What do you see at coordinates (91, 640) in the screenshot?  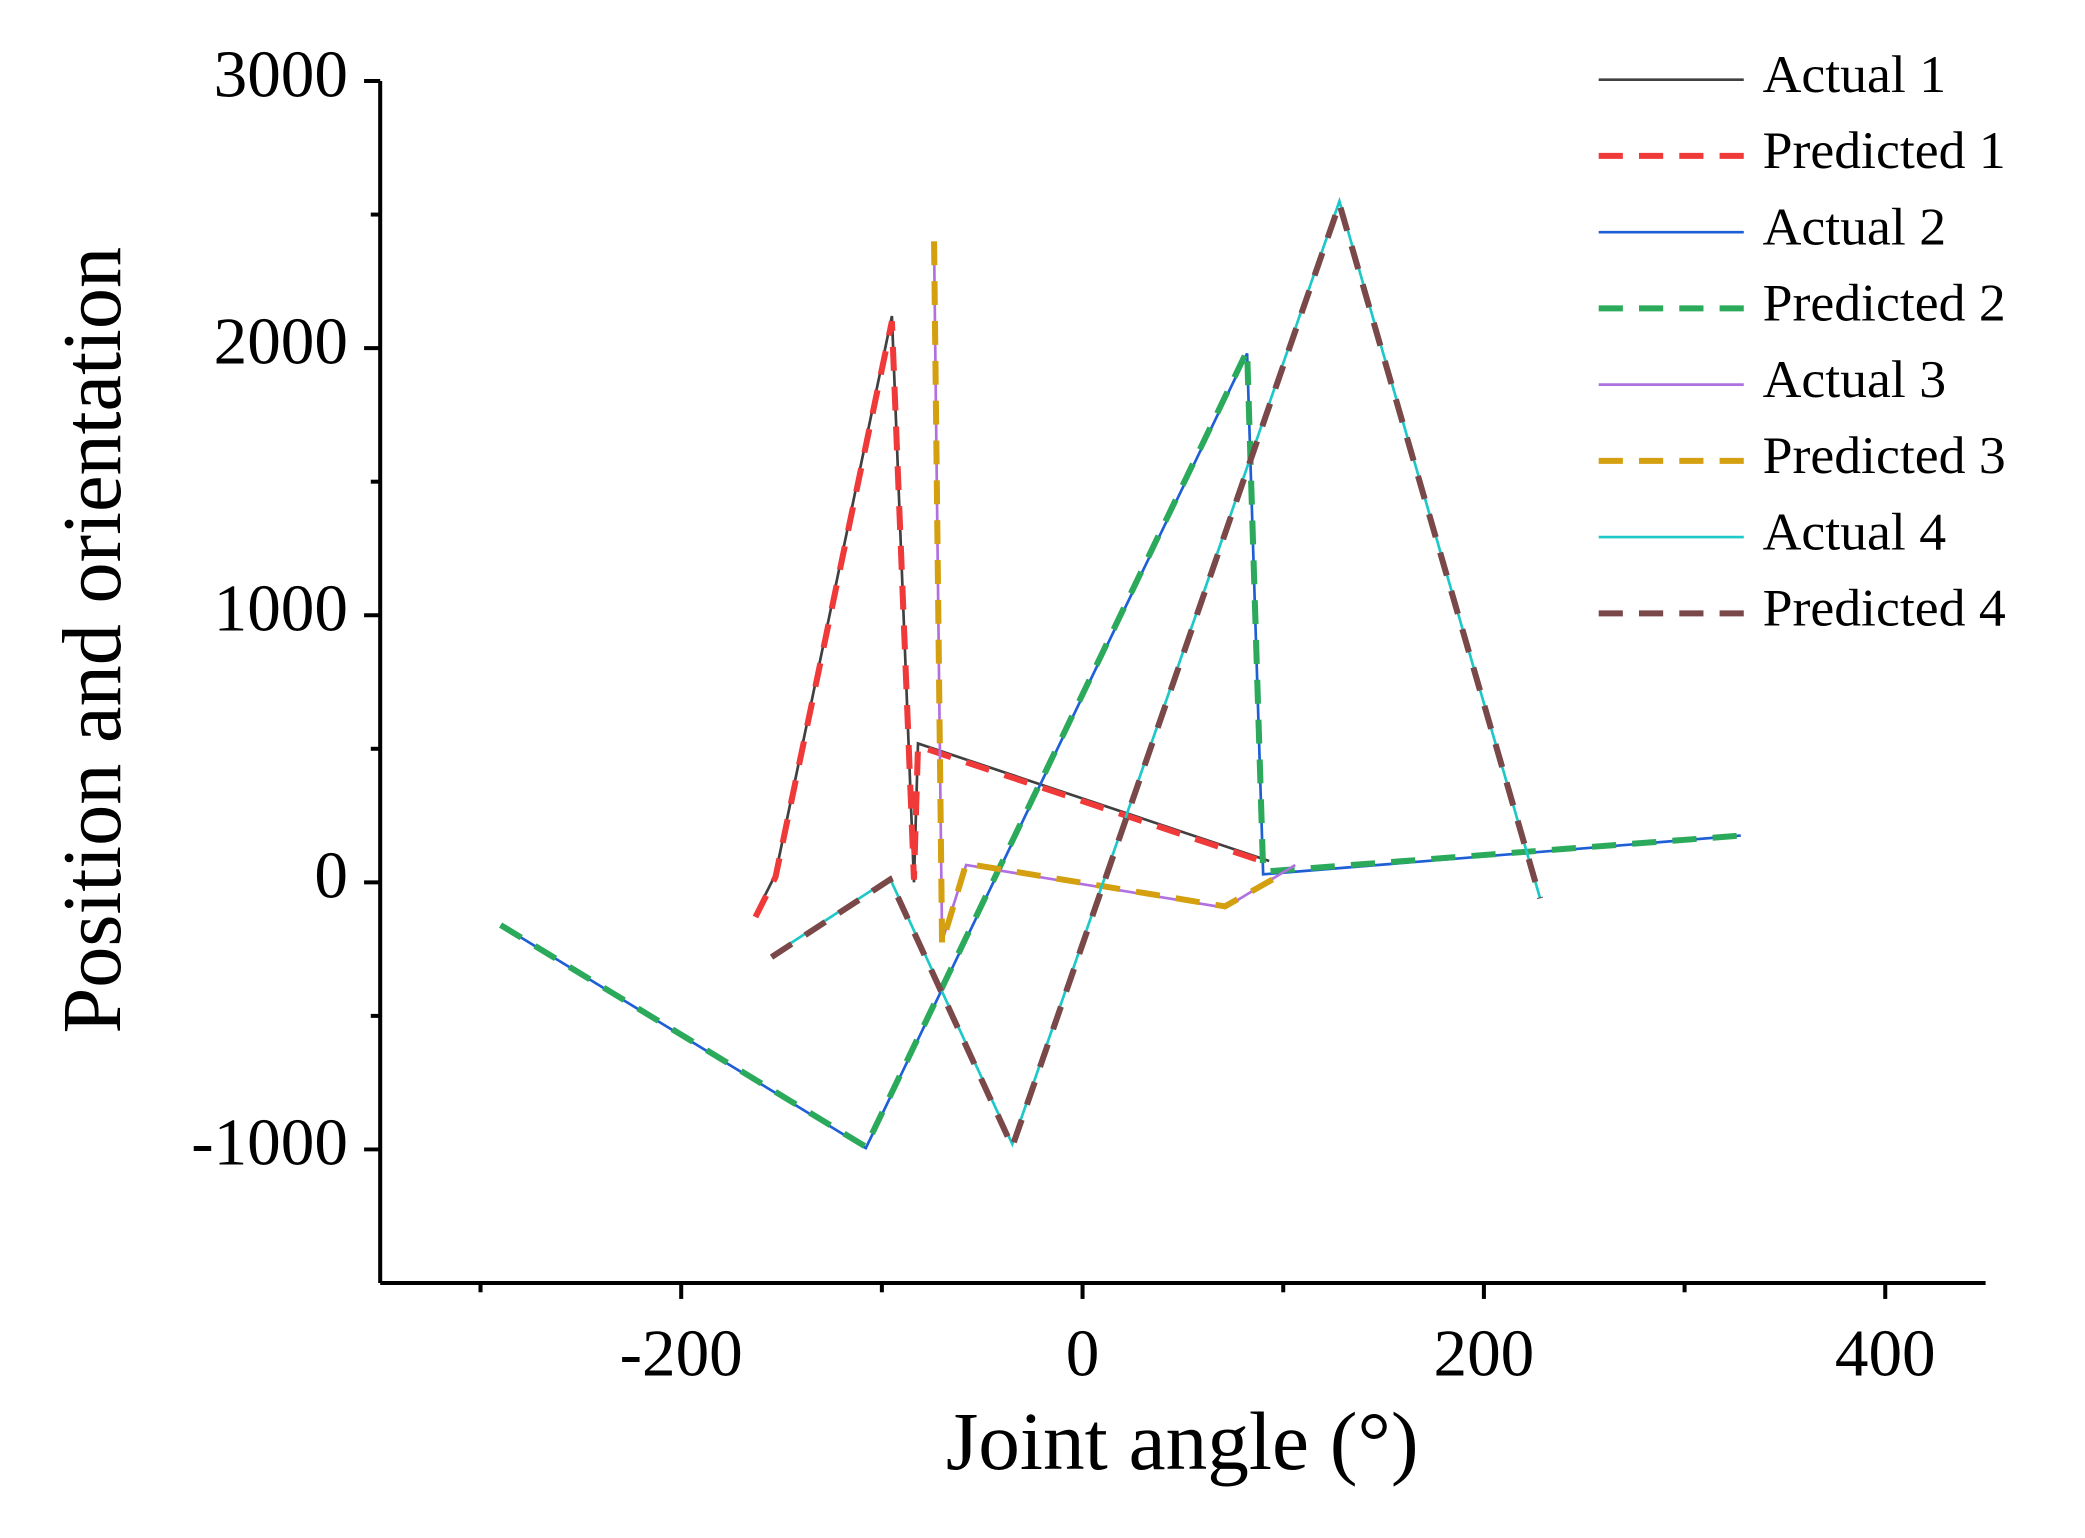 I see `y-axis-title: Position and orientation` at bounding box center [91, 640].